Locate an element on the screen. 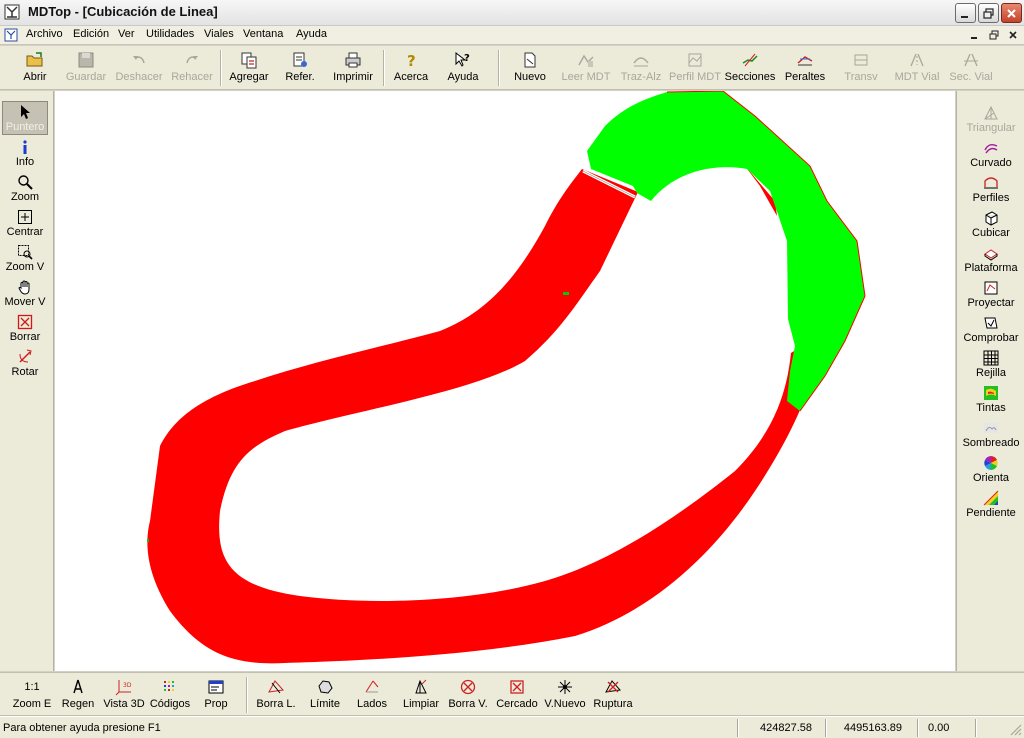  menu-ver: Ver is located at coordinates (126, 34).